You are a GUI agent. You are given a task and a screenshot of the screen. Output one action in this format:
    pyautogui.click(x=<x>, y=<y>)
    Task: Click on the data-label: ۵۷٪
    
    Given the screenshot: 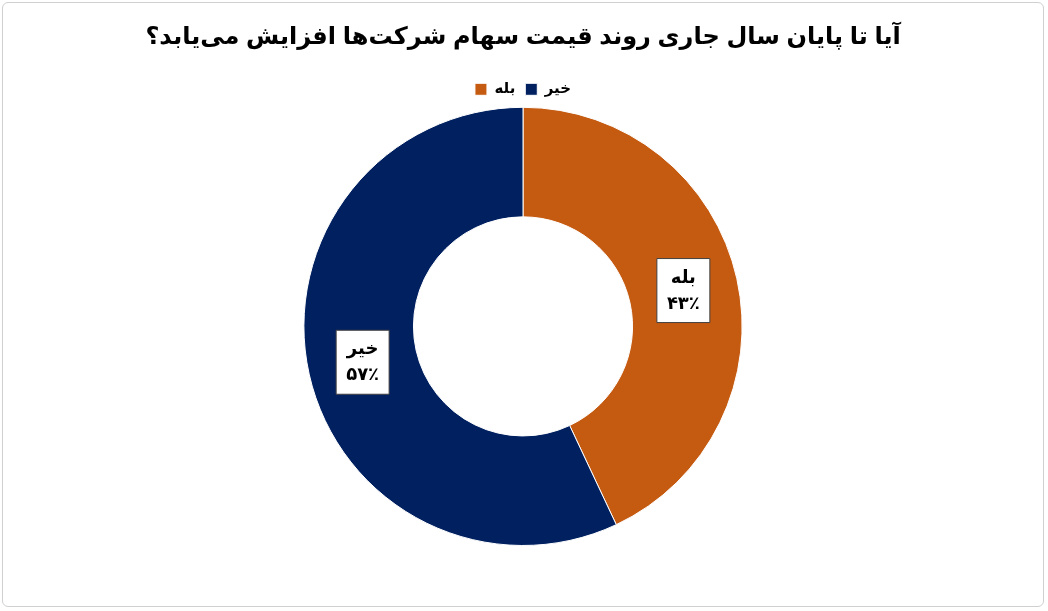 What is the action you would take?
    pyautogui.click(x=363, y=374)
    